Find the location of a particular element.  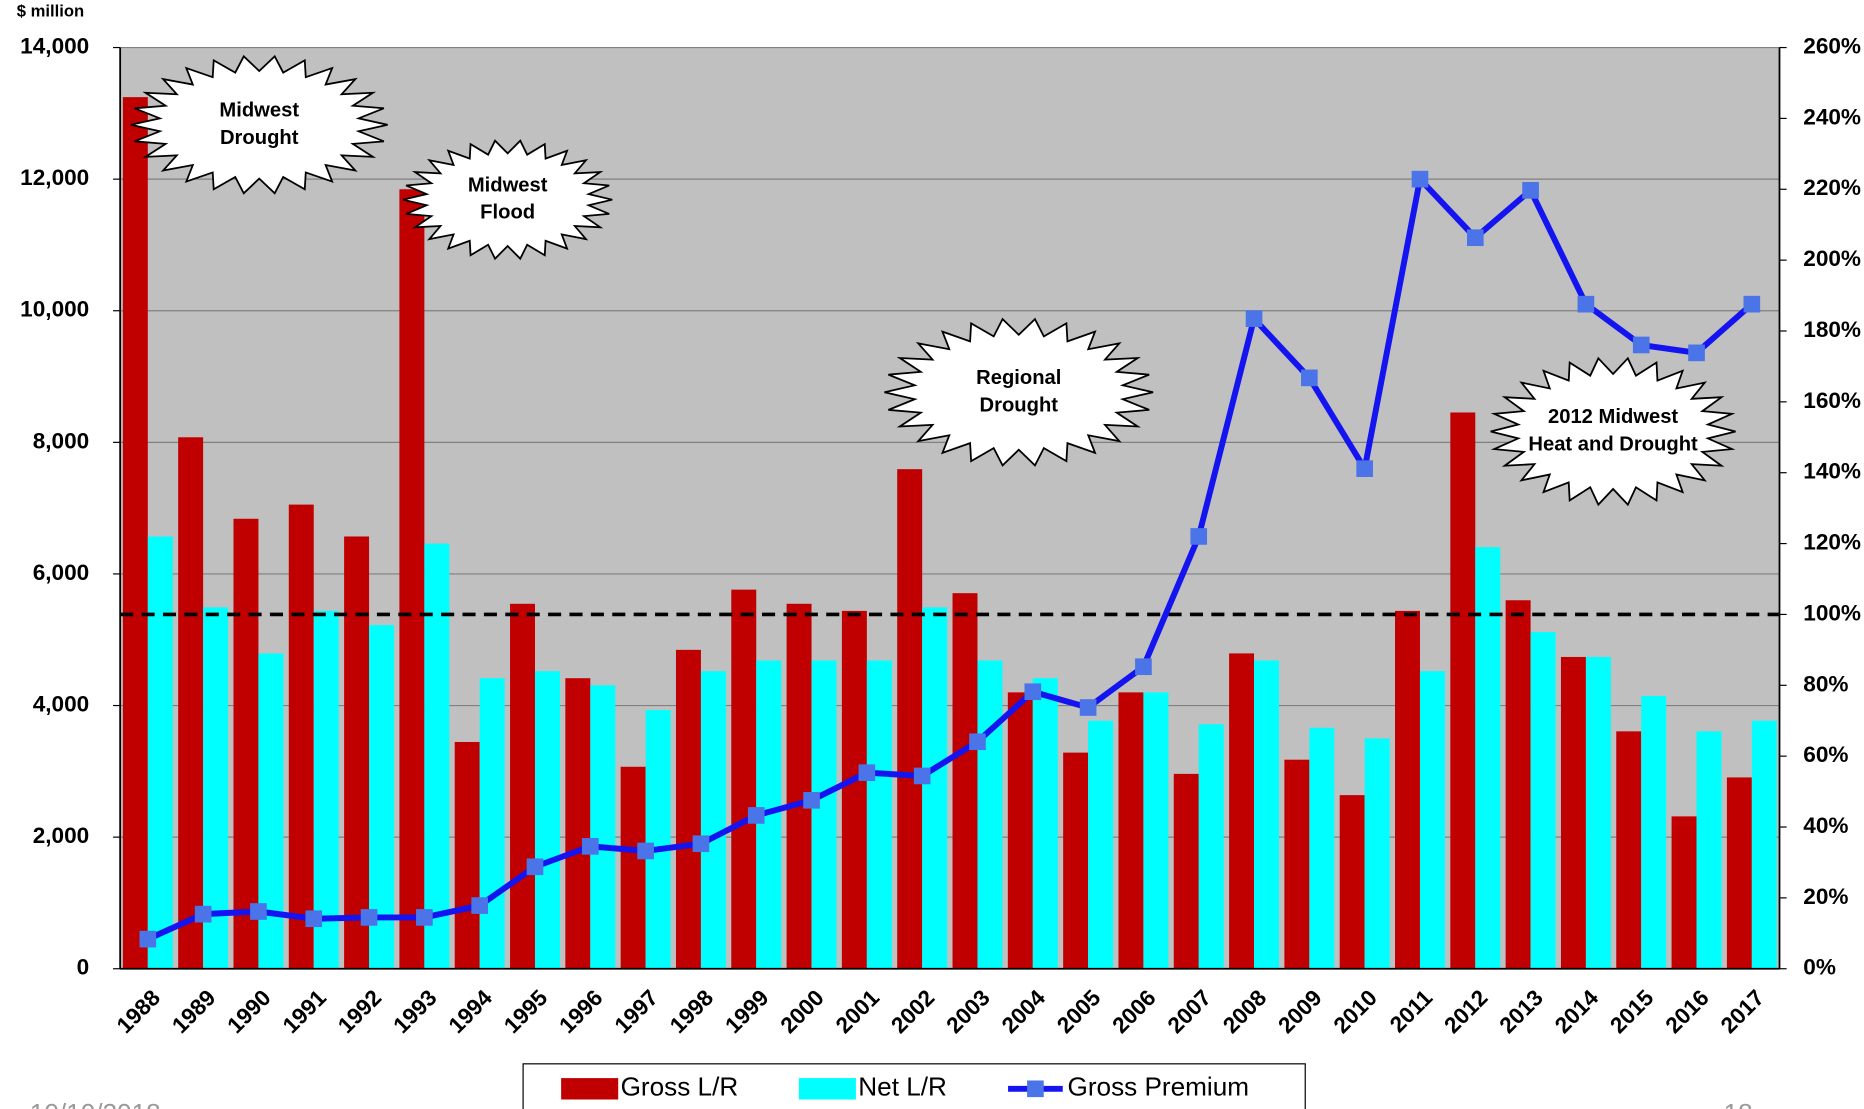

x-tick-label: 2012 is located at coordinates (1465, 1011).